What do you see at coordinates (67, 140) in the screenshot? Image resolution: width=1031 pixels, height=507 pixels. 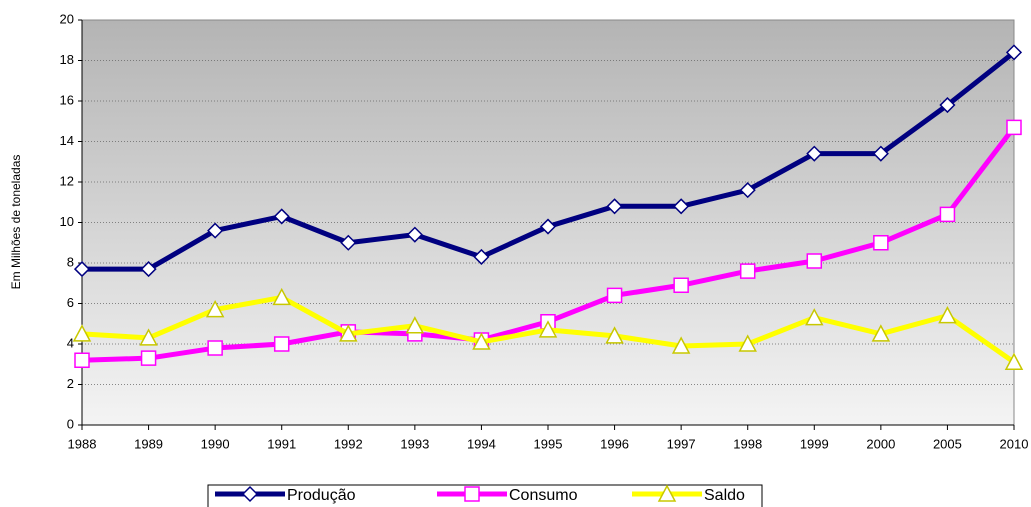 I see `y-tick-label: 14` at bounding box center [67, 140].